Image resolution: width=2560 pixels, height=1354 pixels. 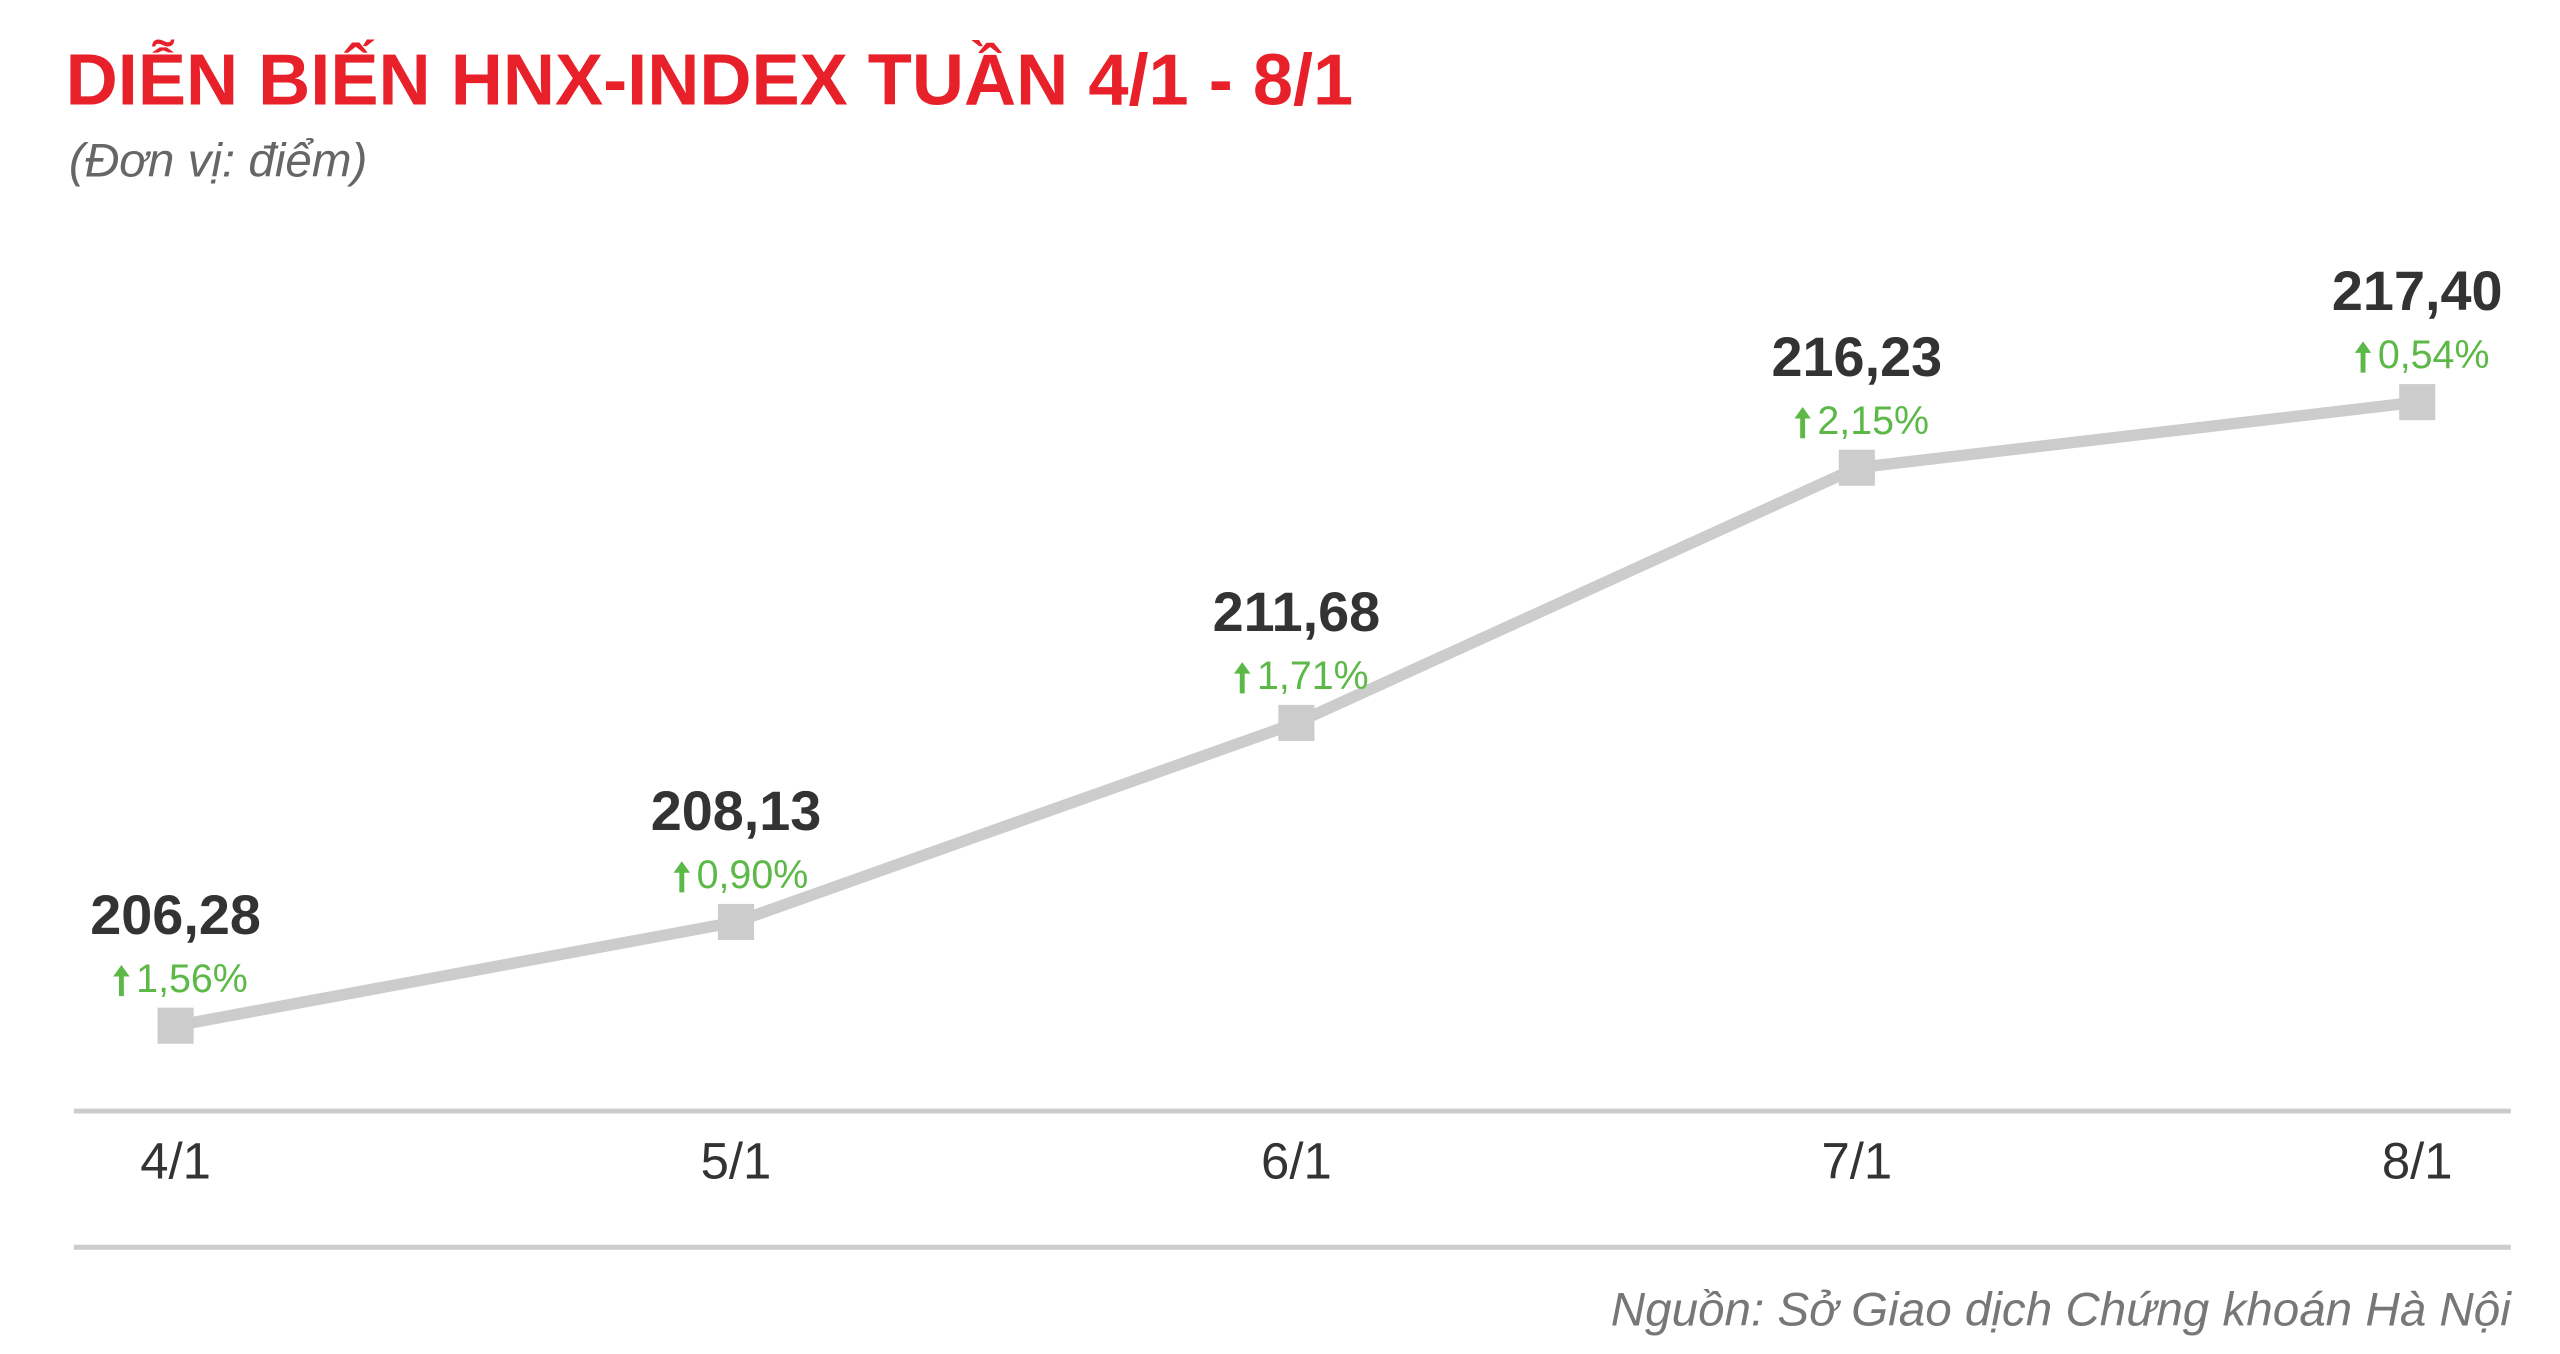 What do you see at coordinates (1297, 611) in the screenshot?
I see `value-label: 211,68` at bounding box center [1297, 611].